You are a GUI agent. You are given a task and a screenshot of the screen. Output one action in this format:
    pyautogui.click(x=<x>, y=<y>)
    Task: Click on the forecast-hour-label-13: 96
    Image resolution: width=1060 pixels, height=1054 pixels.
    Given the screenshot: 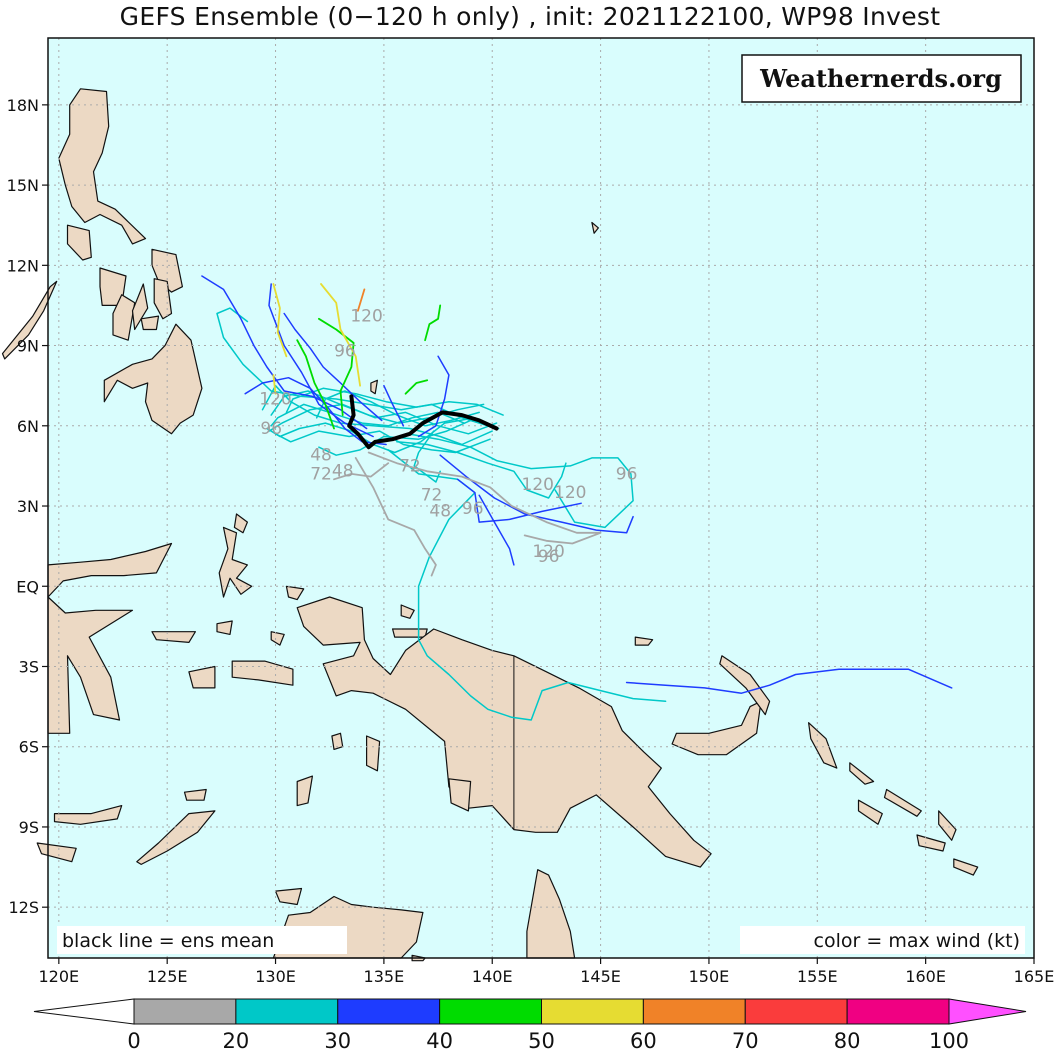 What is the action you would take?
    pyautogui.click(x=627, y=474)
    